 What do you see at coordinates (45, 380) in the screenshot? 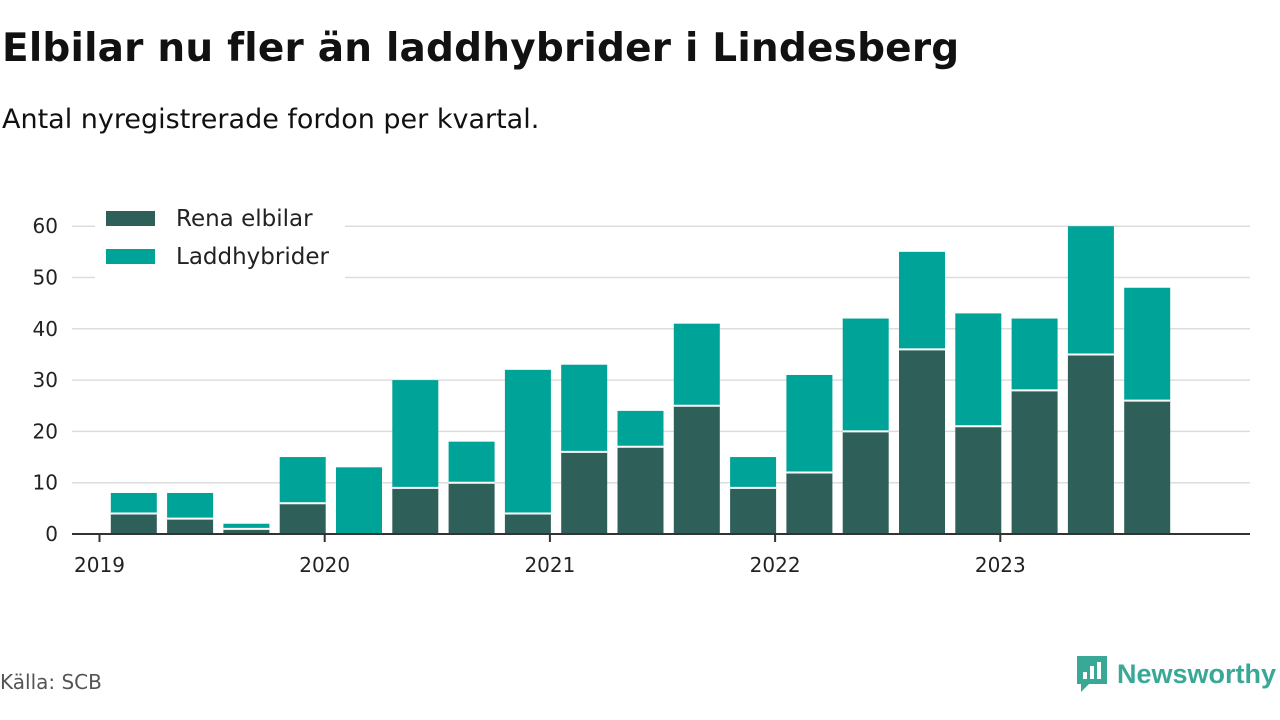
I see `y-tick-label: 30` at bounding box center [45, 380].